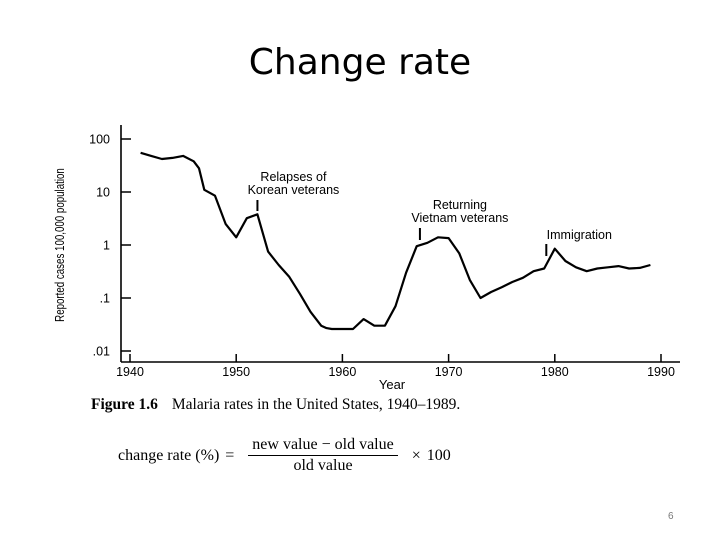  What do you see at coordinates (392, 384) in the screenshot?
I see `x-axis-label: Year` at bounding box center [392, 384].